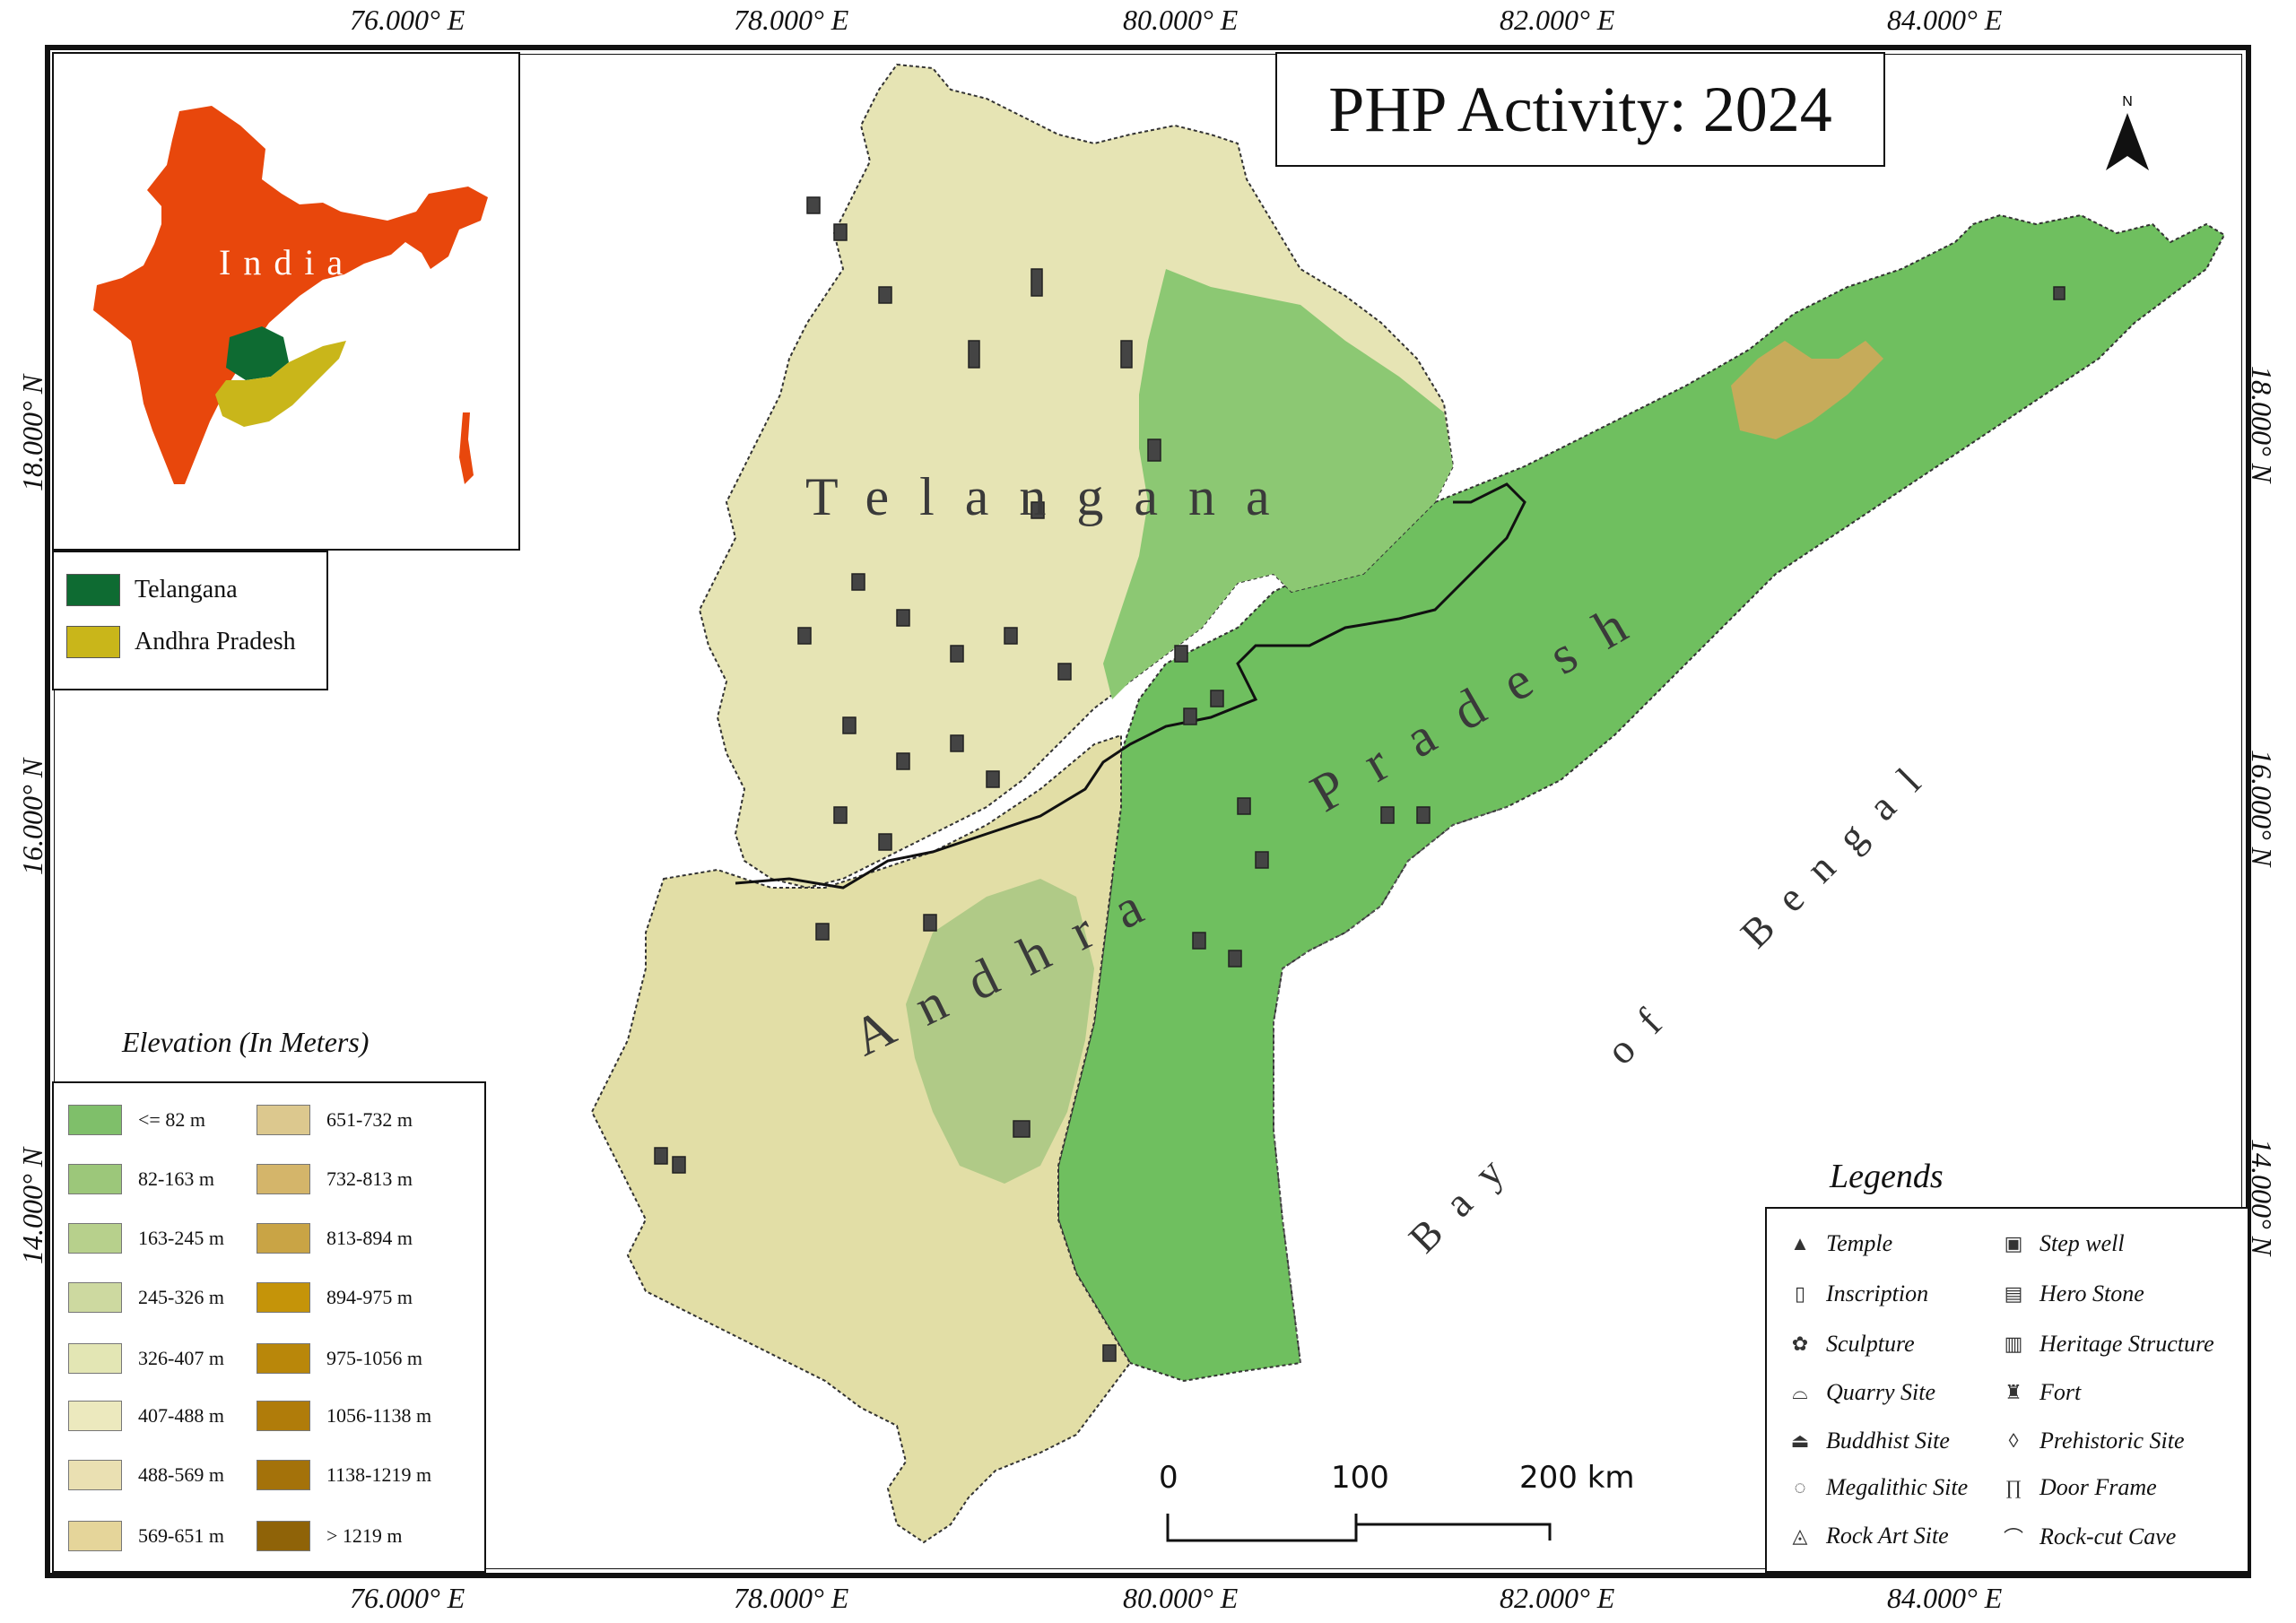  I want to click on india-shape, so click(290, 295).